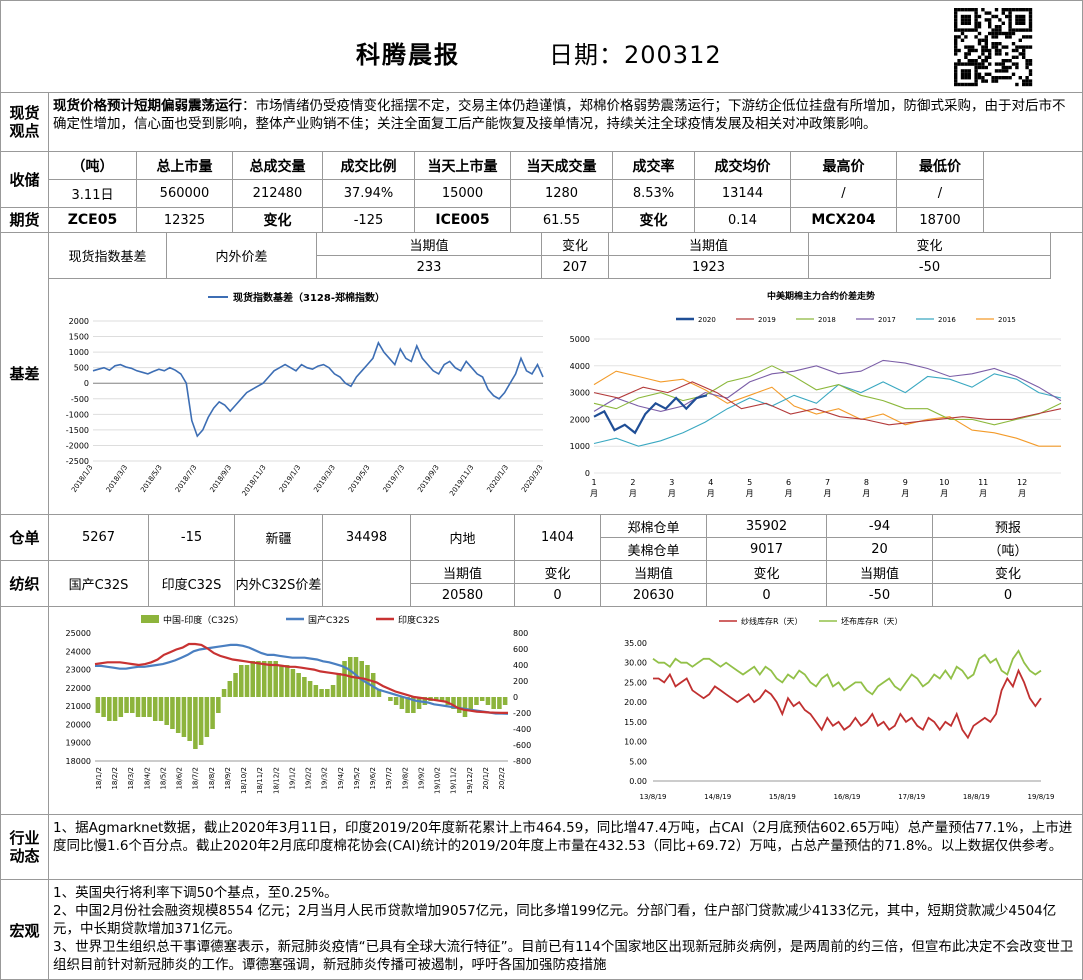 This screenshot has width=1083, height=980. What do you see at coordinates (93, 166) in the screenshot?
I see `reserve-cell: （吨）` at bounding box center [93, 166].